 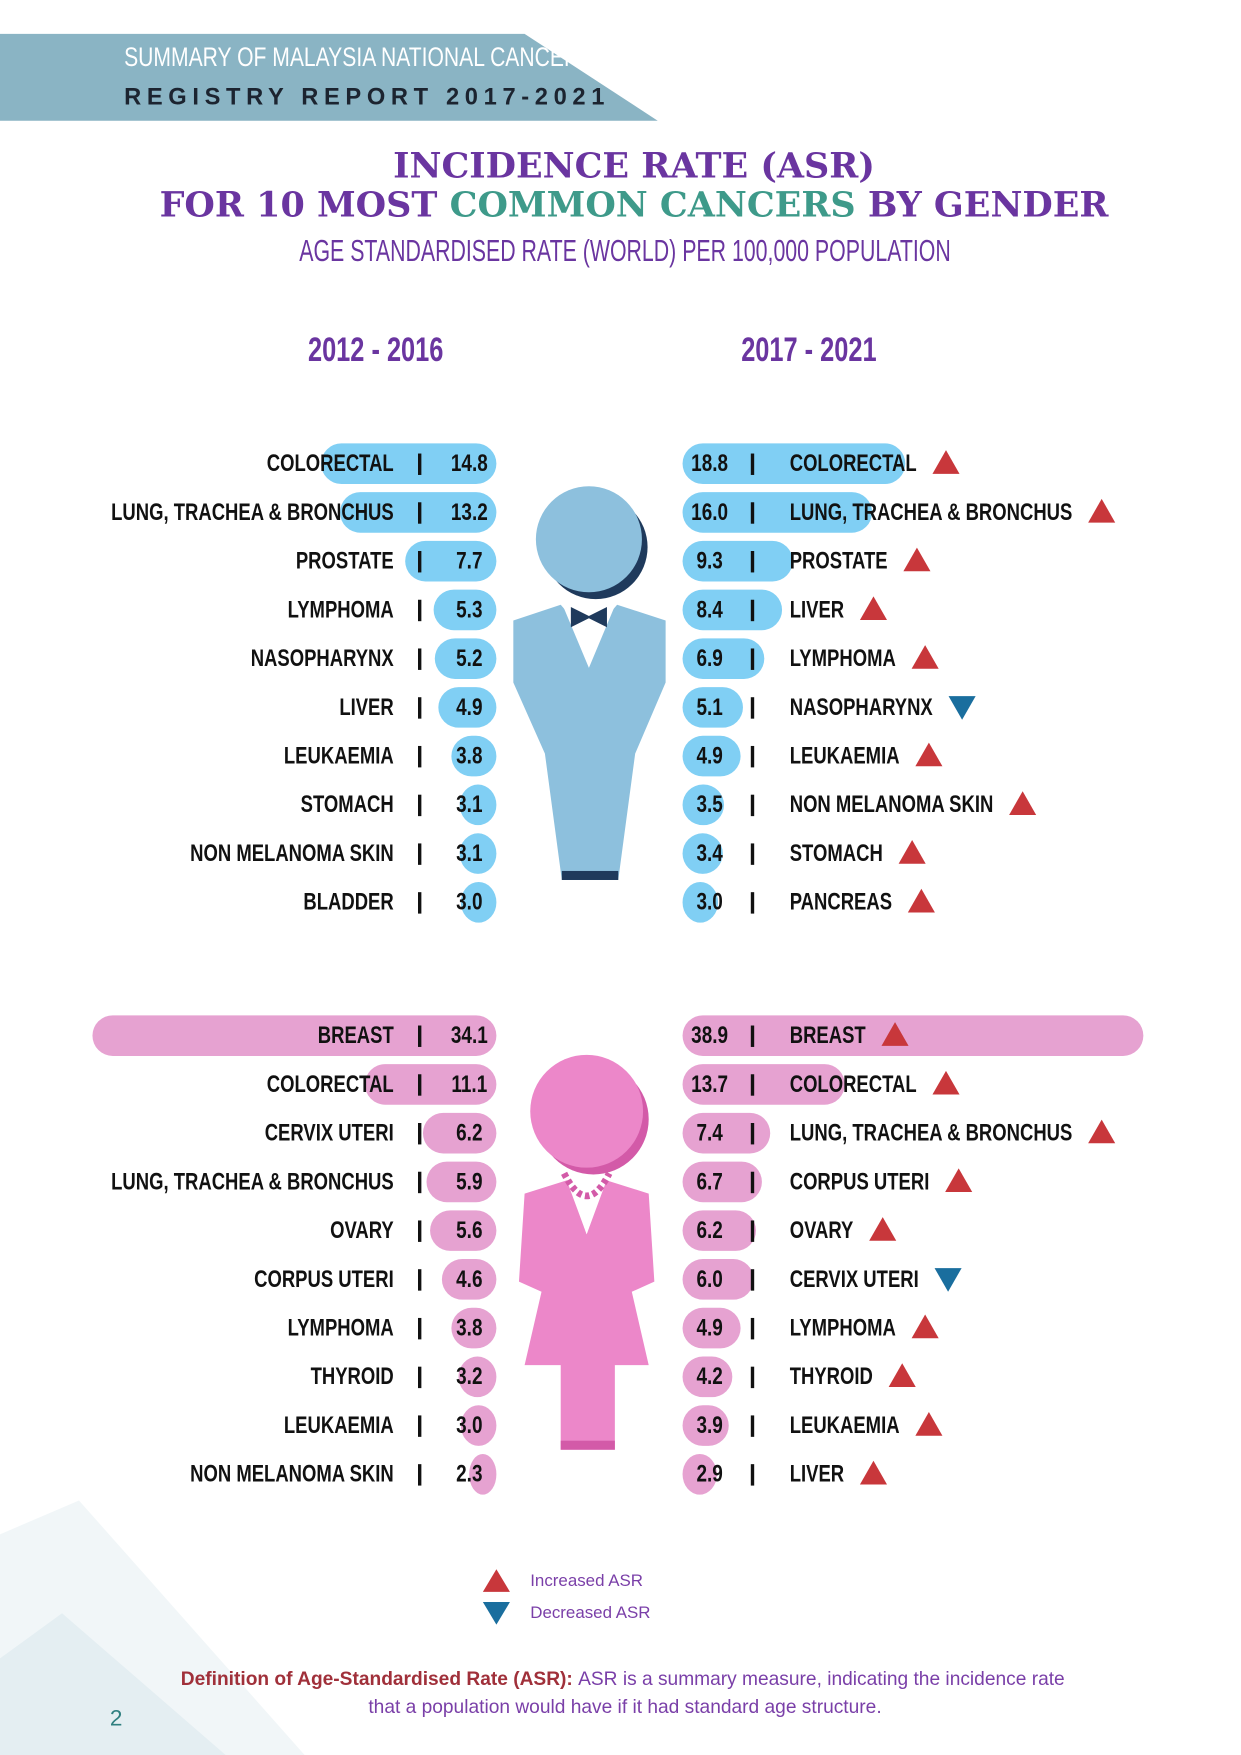 What do you see at coordinates (709, 1134) in the screenshot?
I see `value-label: 7.4` at bounding box center [709, 1134].